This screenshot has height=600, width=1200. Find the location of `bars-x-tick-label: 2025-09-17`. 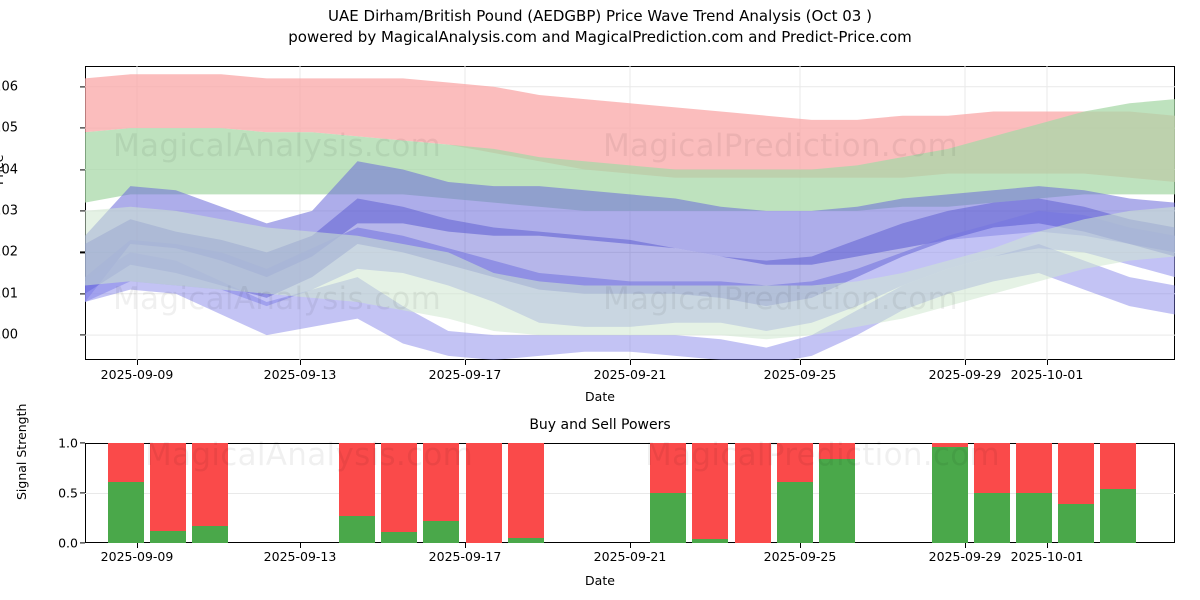

bars-x-tick-label: 2025-09-17 is located at coordinates (465, 556).